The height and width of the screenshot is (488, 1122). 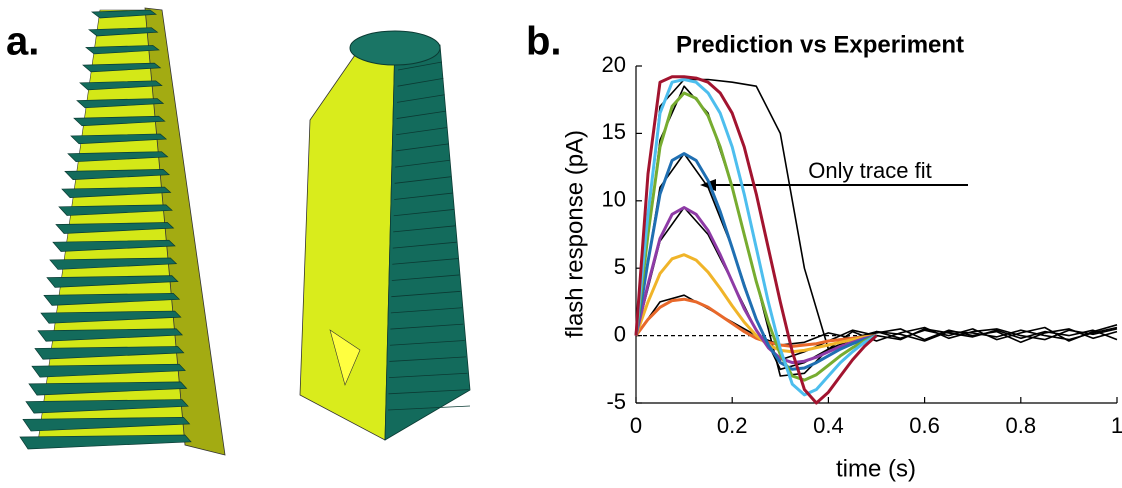 I want to click on right-cone-side, so click(x=427, y=240).